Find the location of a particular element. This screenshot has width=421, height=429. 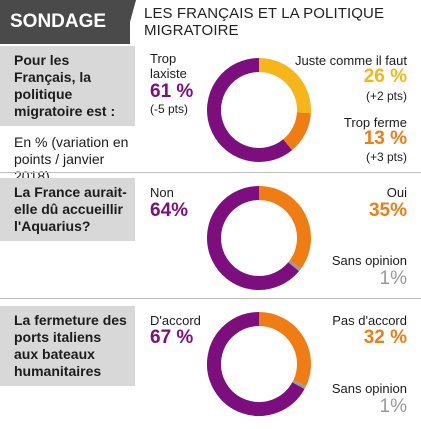

donut-1-slice-trop-laxiste is located at coordinates (250, 110).